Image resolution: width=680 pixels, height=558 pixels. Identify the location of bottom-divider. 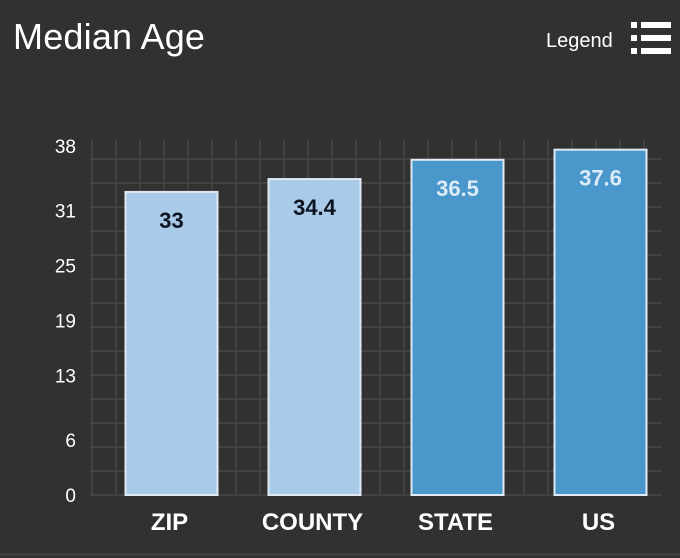
(340, 554).